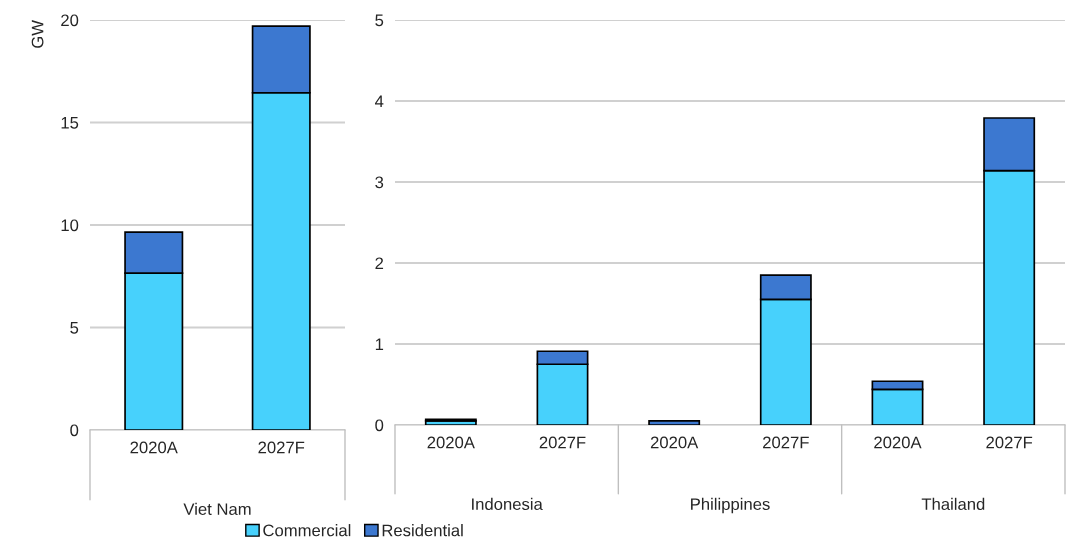  What do you see at coordinates (379, 101) in the screenshot?
I see `y-tick-label: 4` at bounding box center [379, 101].